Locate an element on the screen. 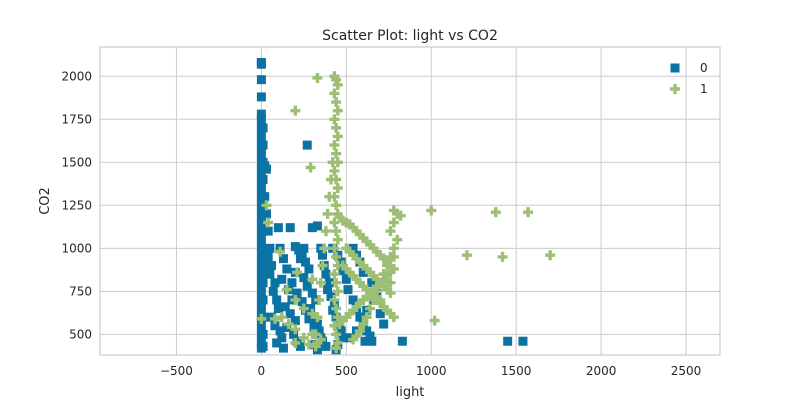 The height and width of the screenshot is (400, 800). x-tick-label: 1000 is located at coordinates (431, 371).